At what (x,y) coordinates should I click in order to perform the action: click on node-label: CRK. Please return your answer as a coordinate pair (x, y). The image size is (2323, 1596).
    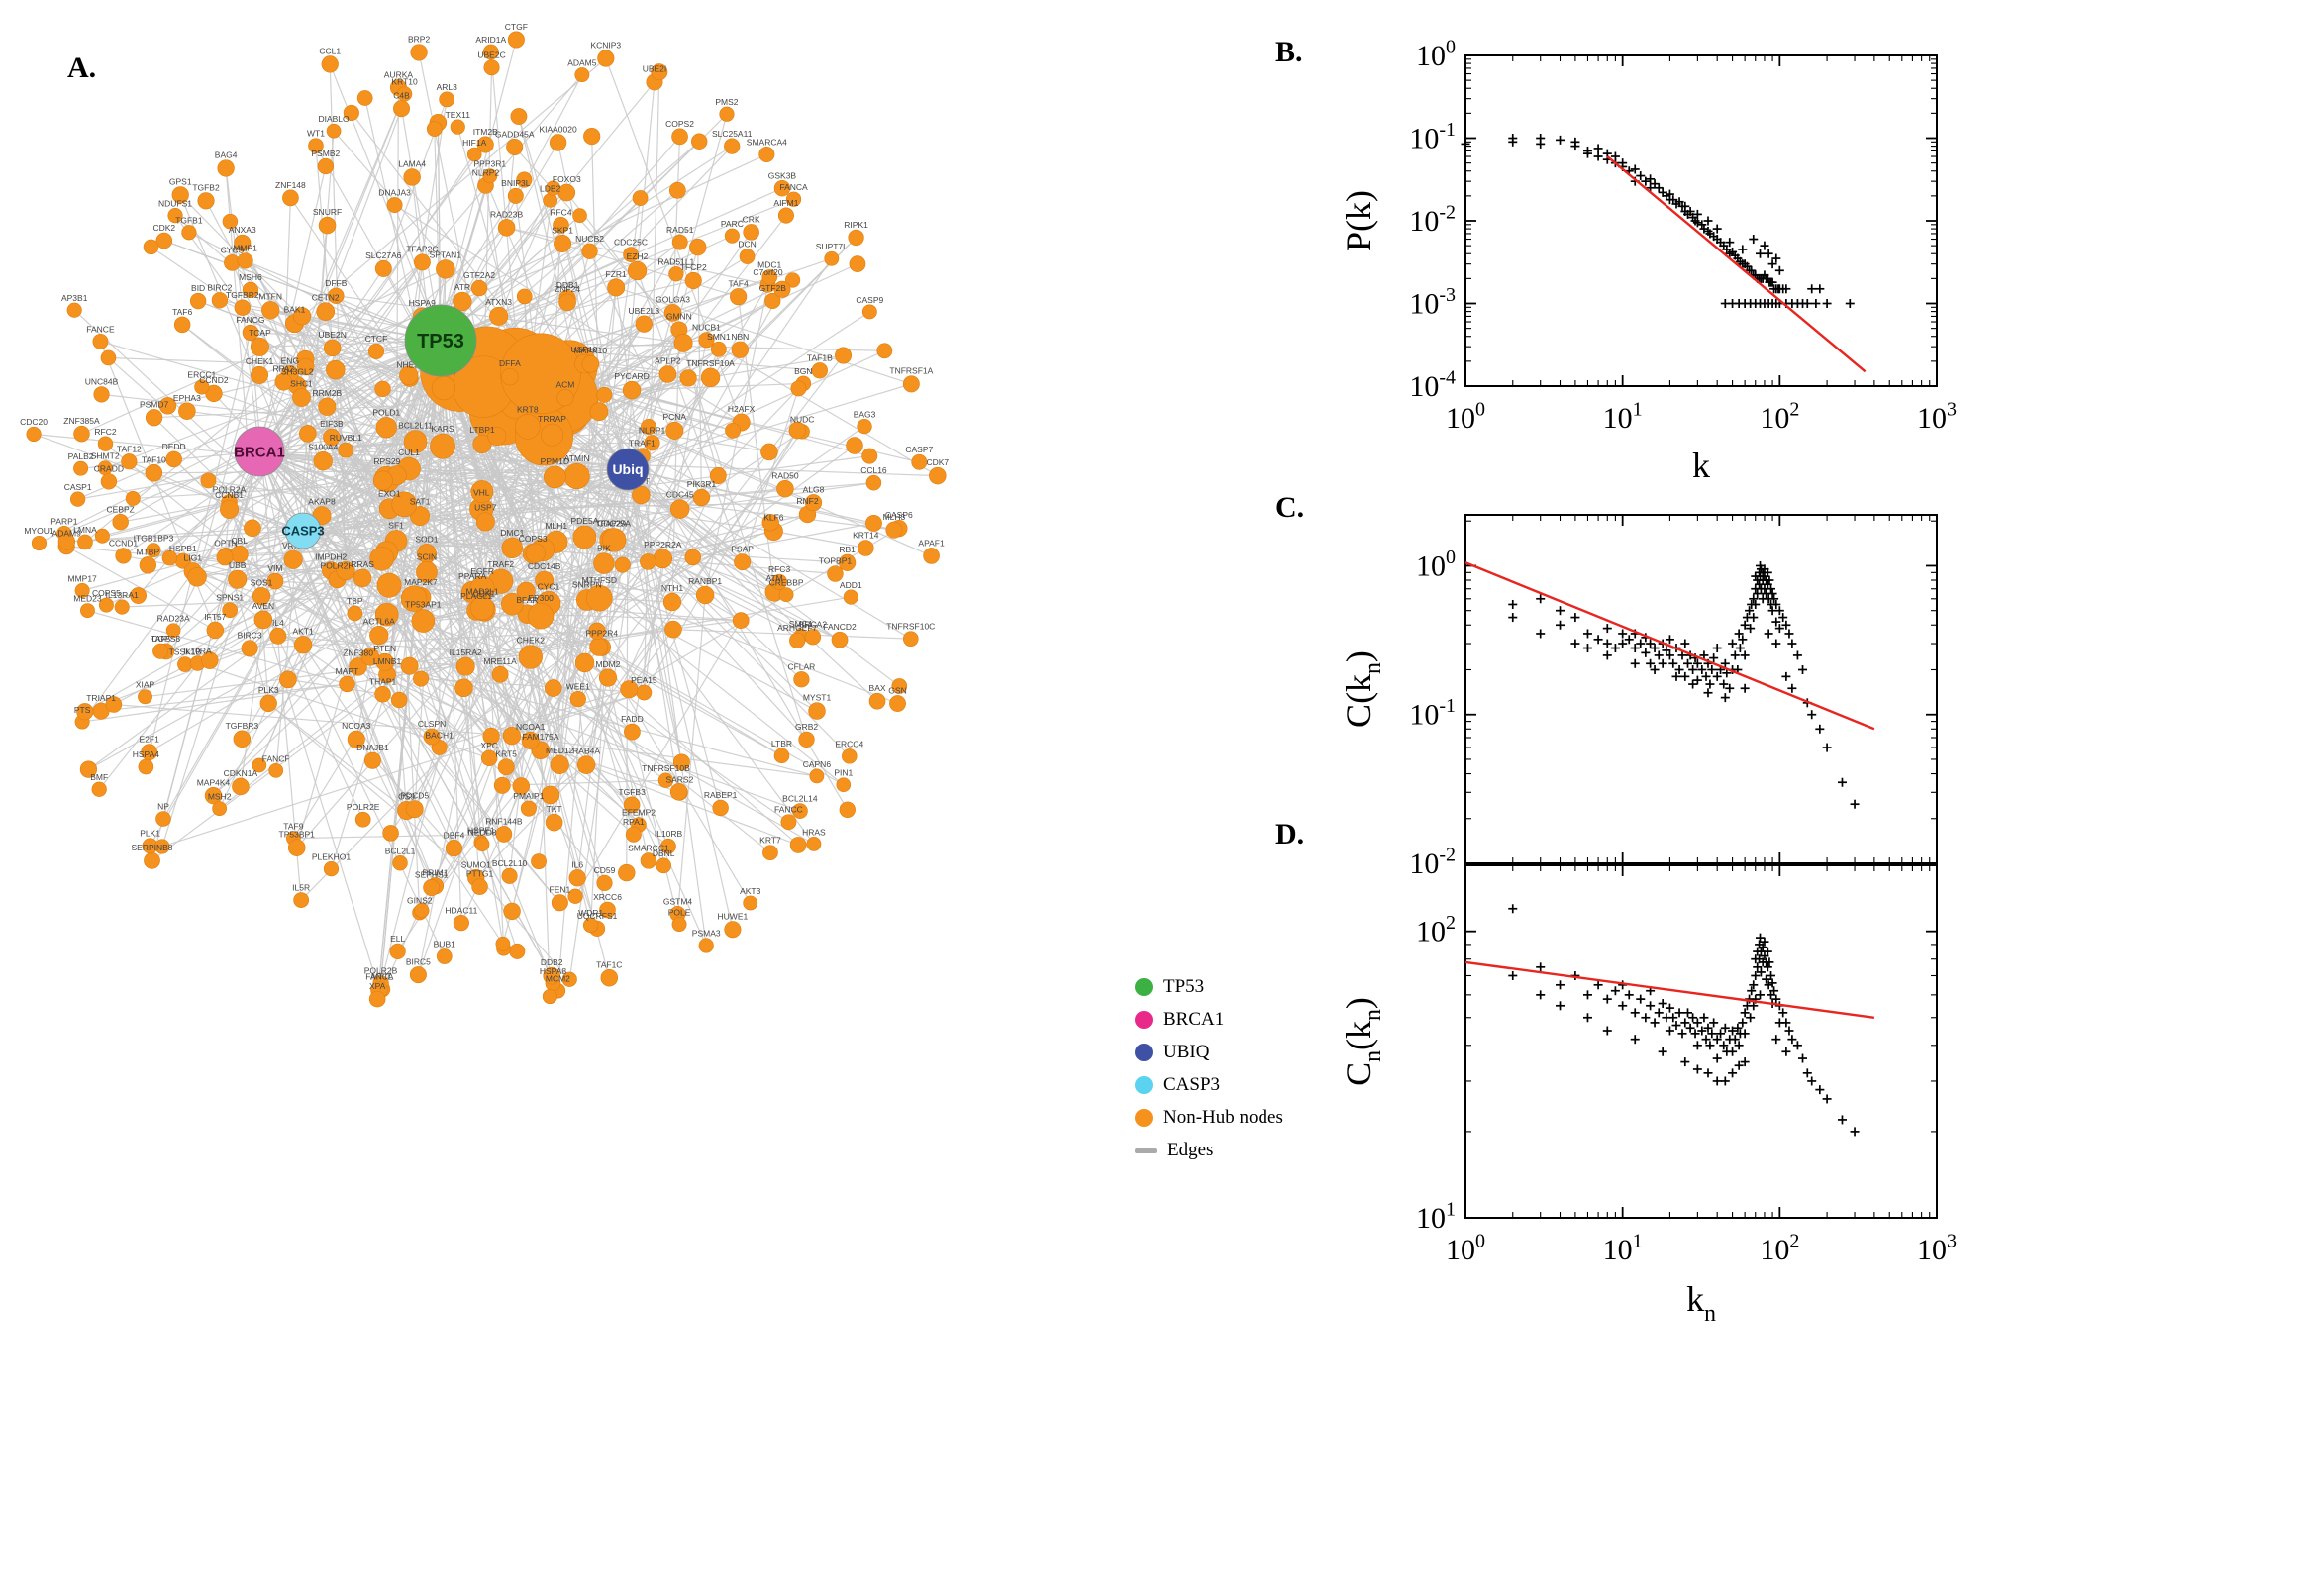
    Looking at the image, I should click on (751, 219).